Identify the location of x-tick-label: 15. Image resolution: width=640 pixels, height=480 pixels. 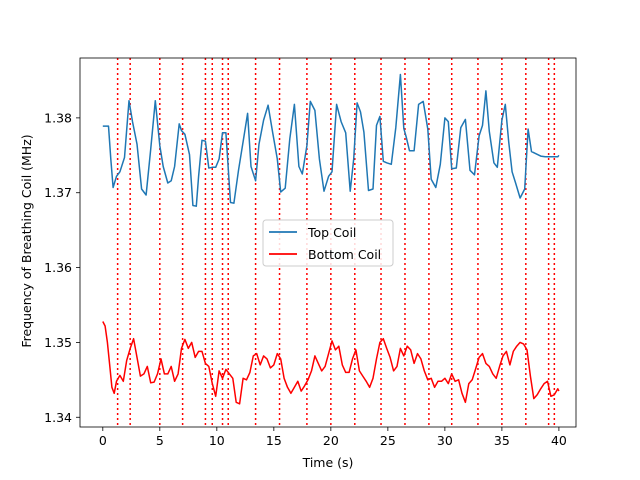
(274, 440).